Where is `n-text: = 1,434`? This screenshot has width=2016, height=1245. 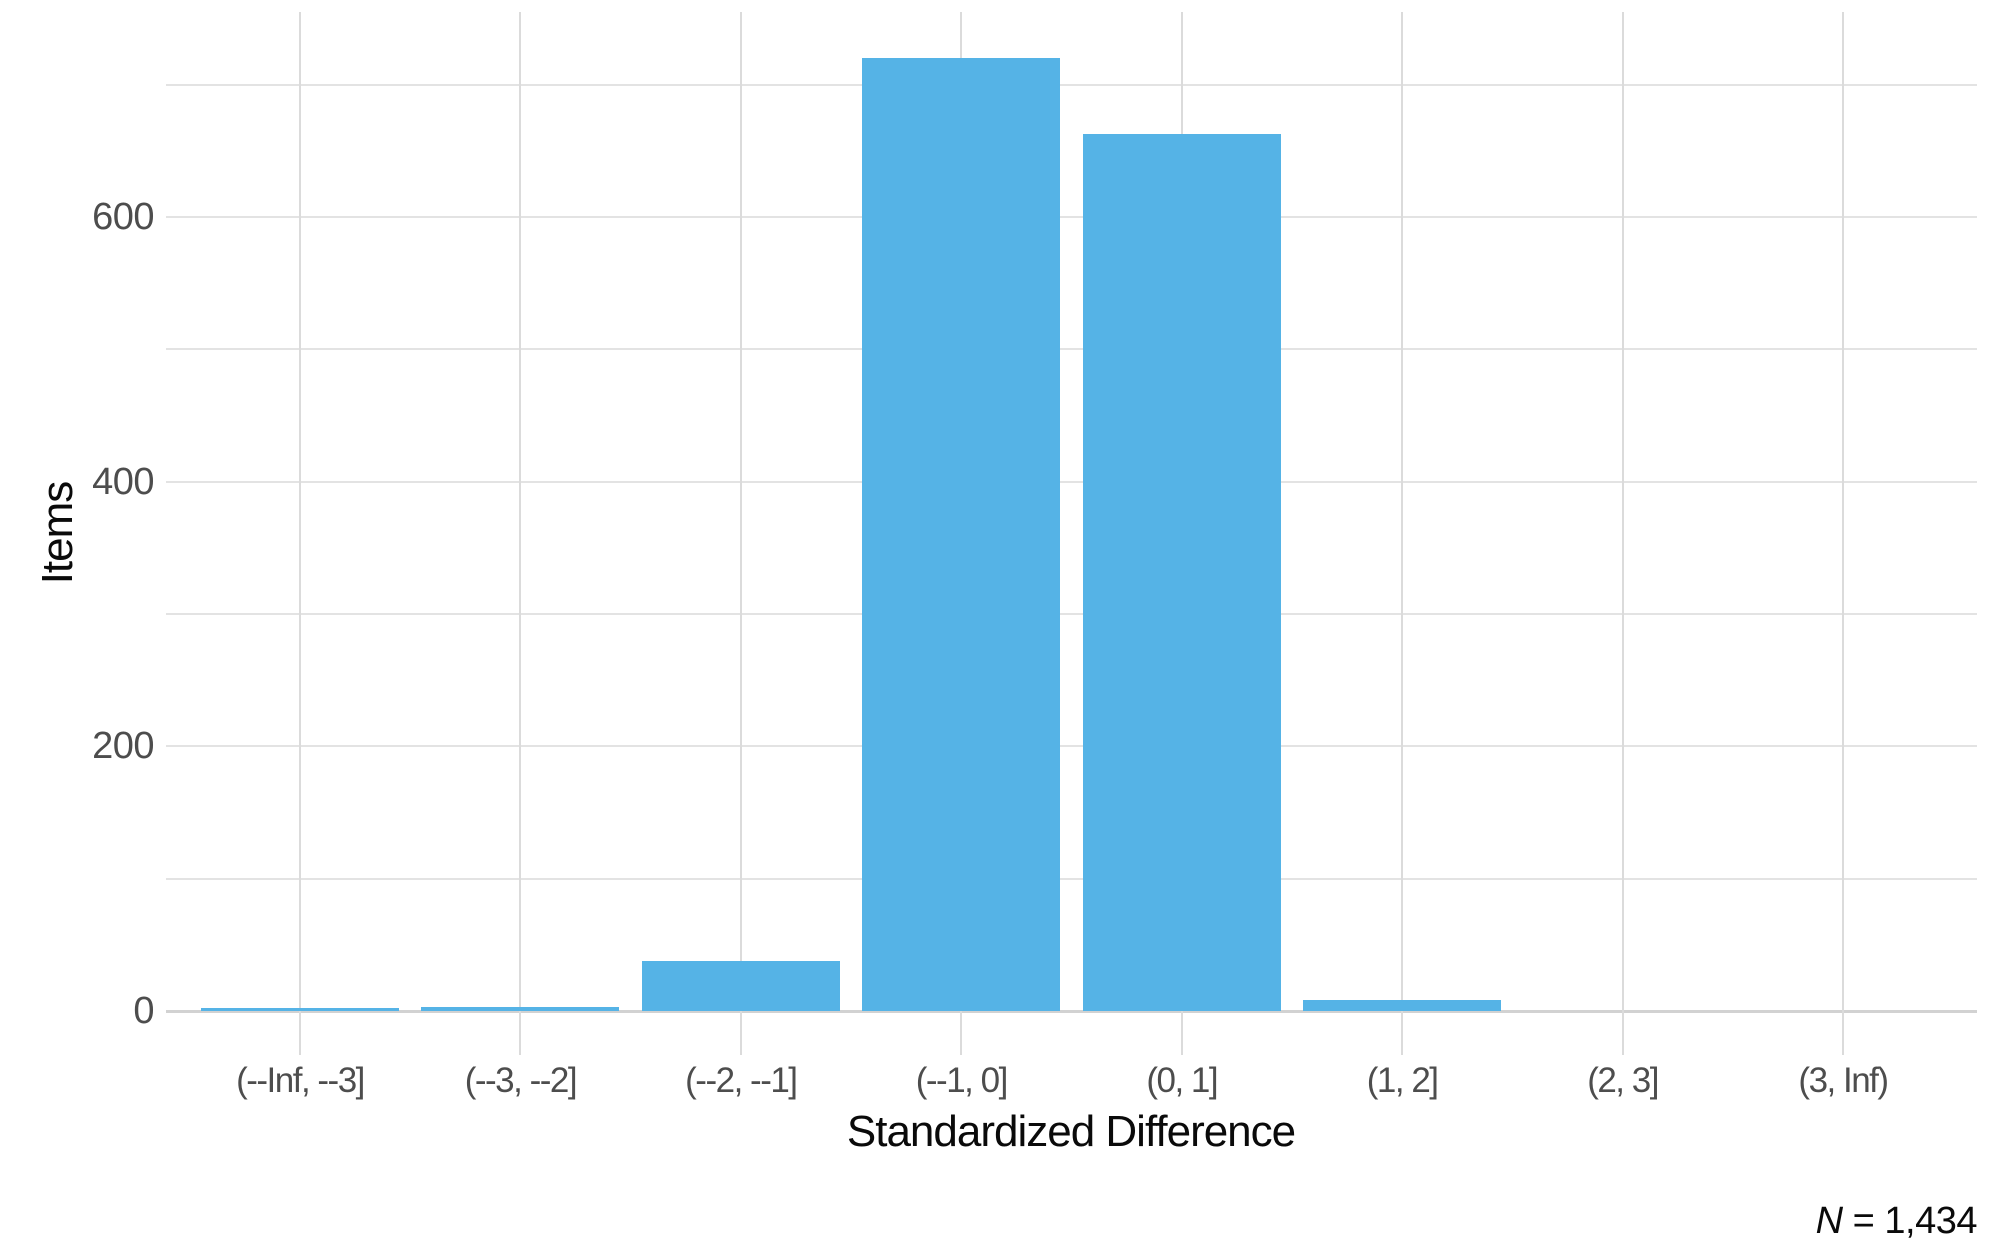 n-text: = 1,434 is located at coordinates (1915, 1221).